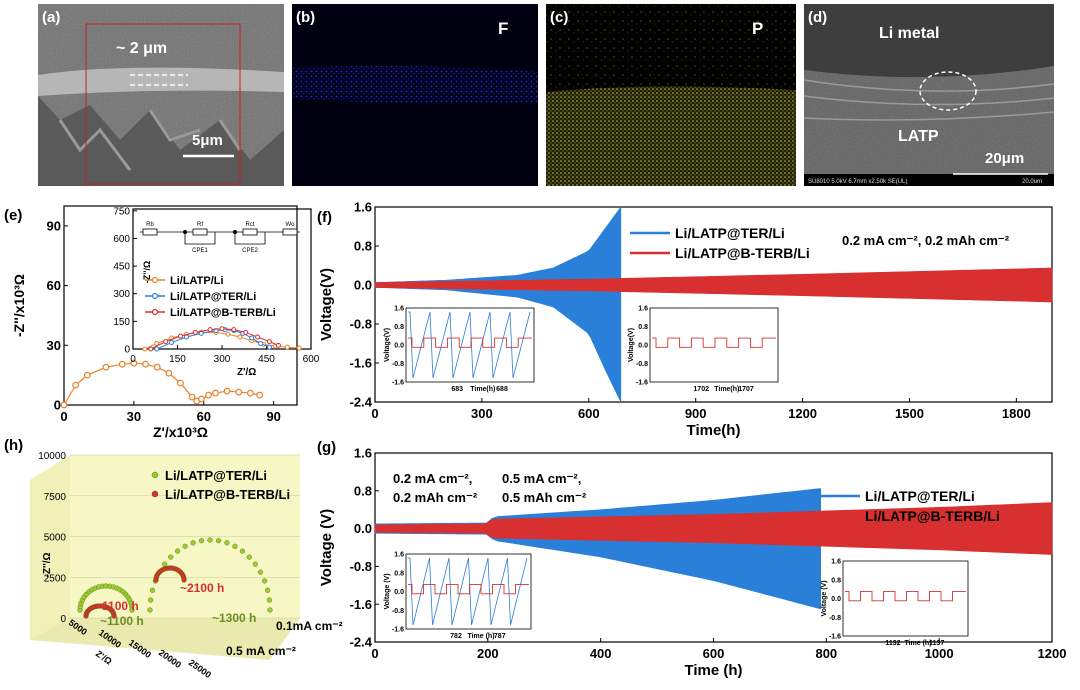  Describe the element at coordinates (324, 217) in the screenshot. I see `panel-label-f: (f)` at that location.